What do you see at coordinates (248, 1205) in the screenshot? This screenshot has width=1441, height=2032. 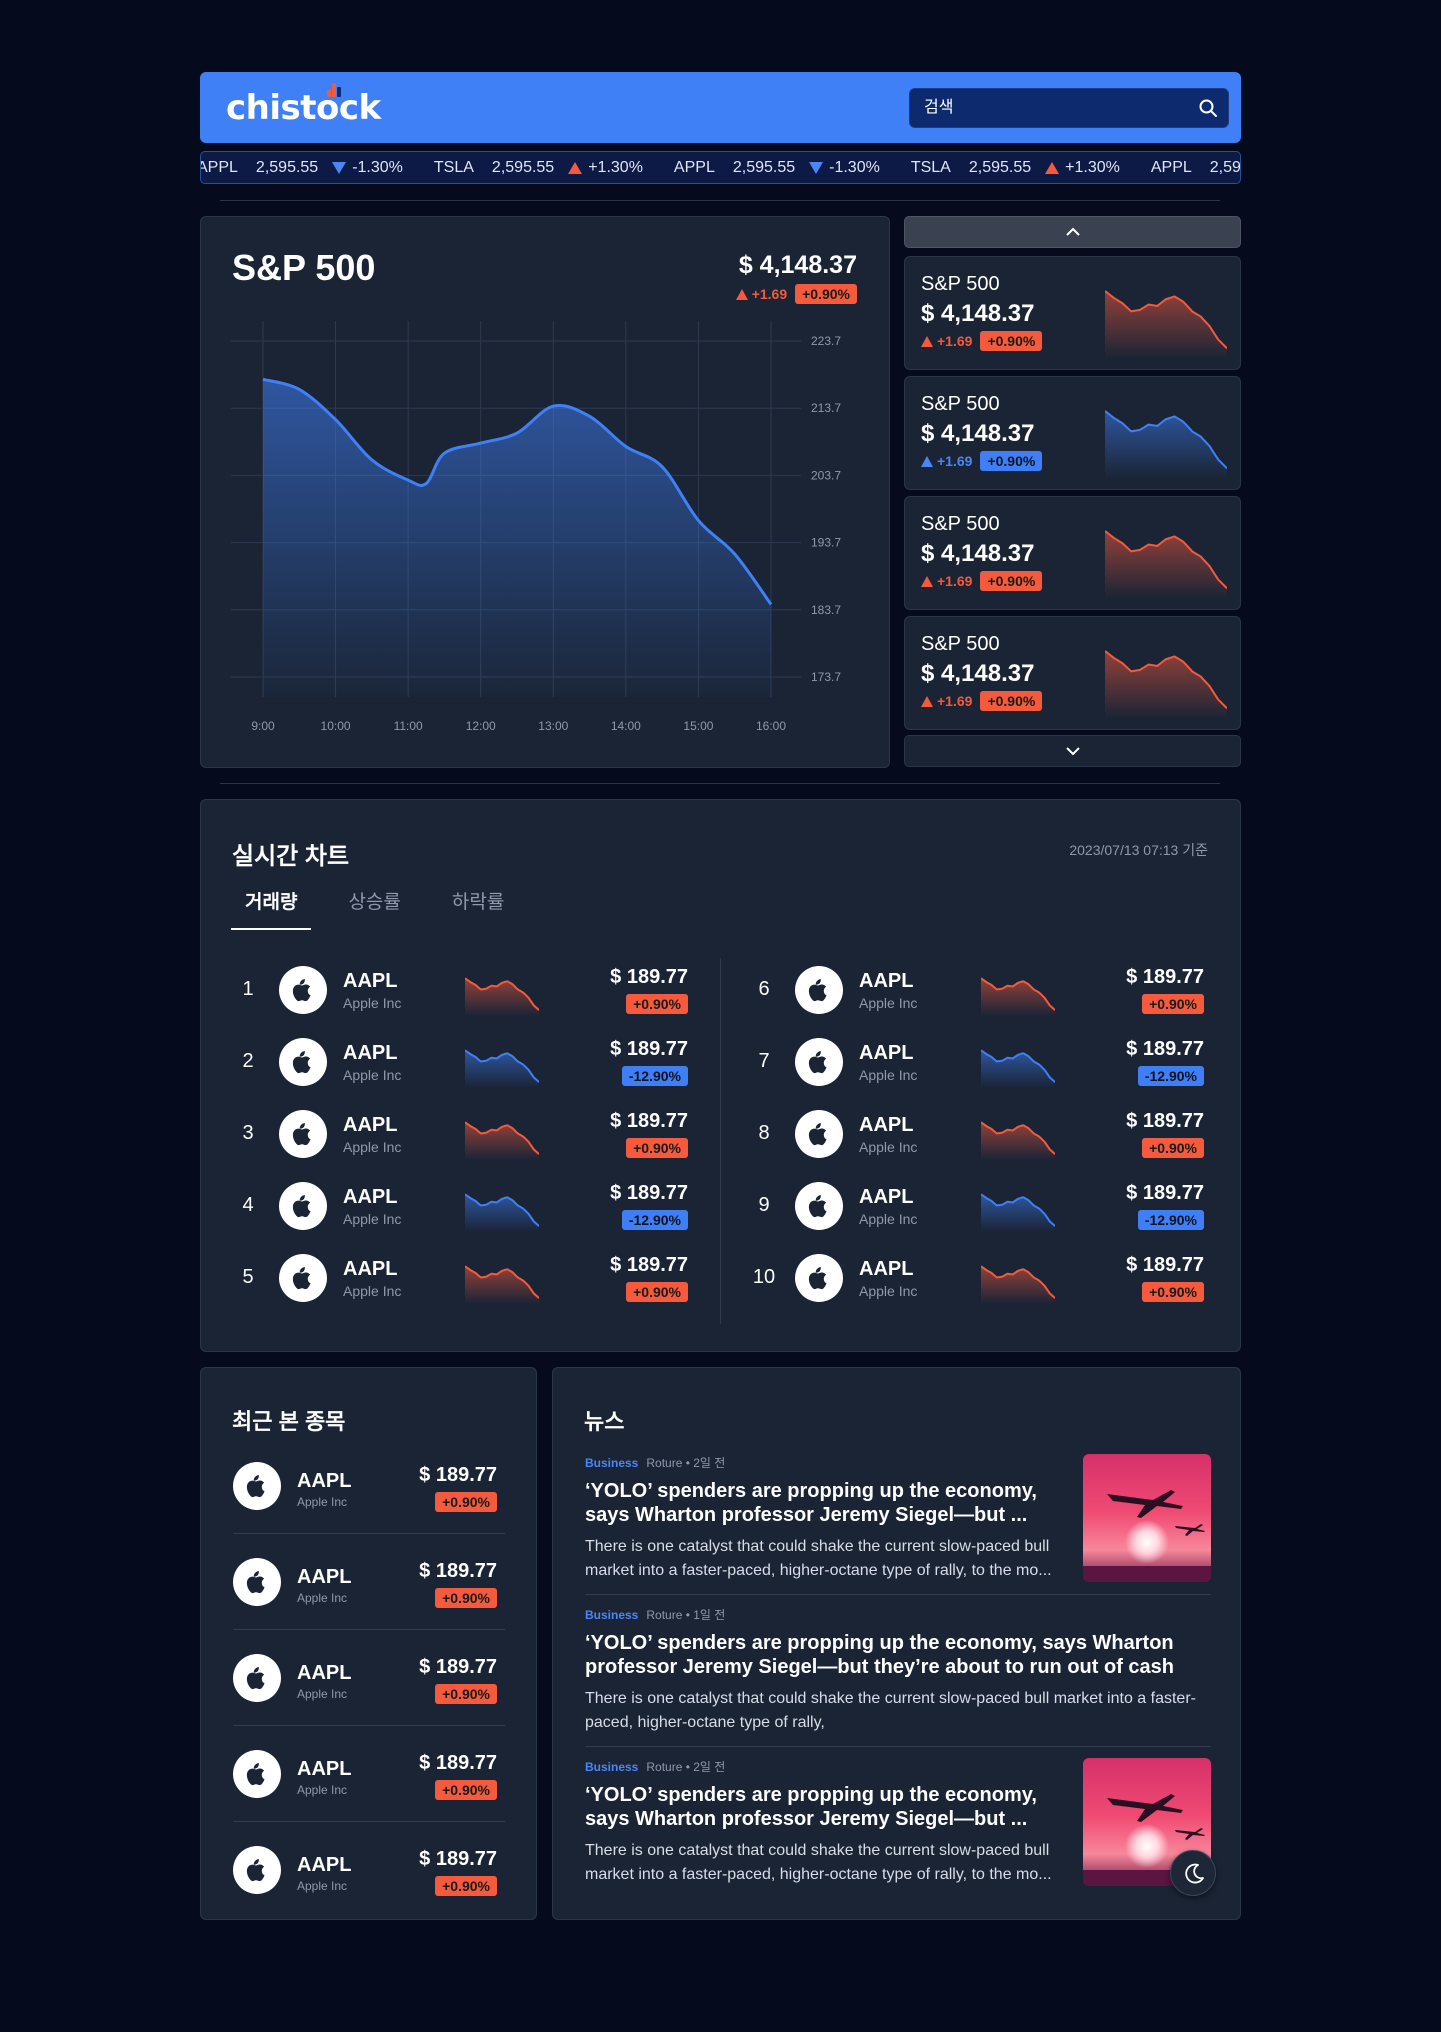 I see `rank: 4` at bounding box center [248, 1205].